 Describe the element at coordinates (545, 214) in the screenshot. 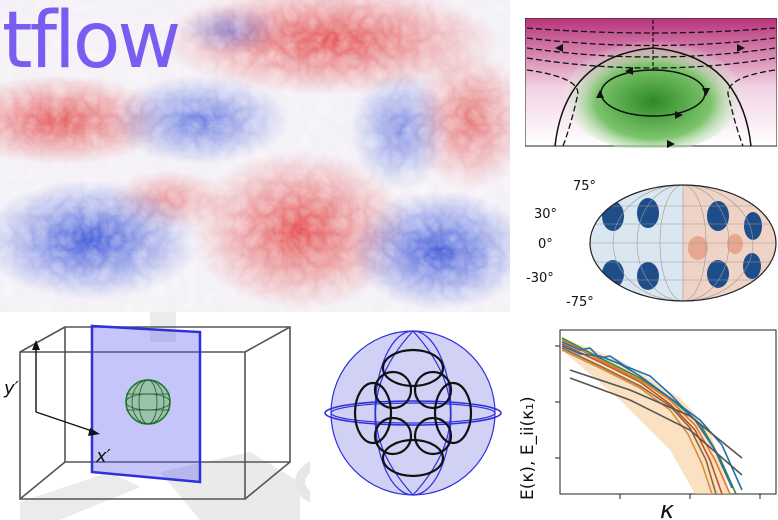

I see `lat-label-30: 30°` at that location.